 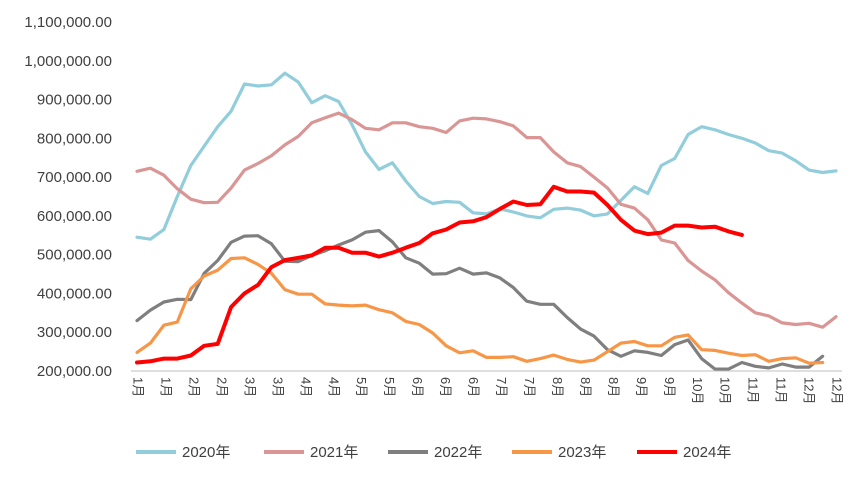 I want to click on legend-label: 2021年, so click(x=334, y=452).